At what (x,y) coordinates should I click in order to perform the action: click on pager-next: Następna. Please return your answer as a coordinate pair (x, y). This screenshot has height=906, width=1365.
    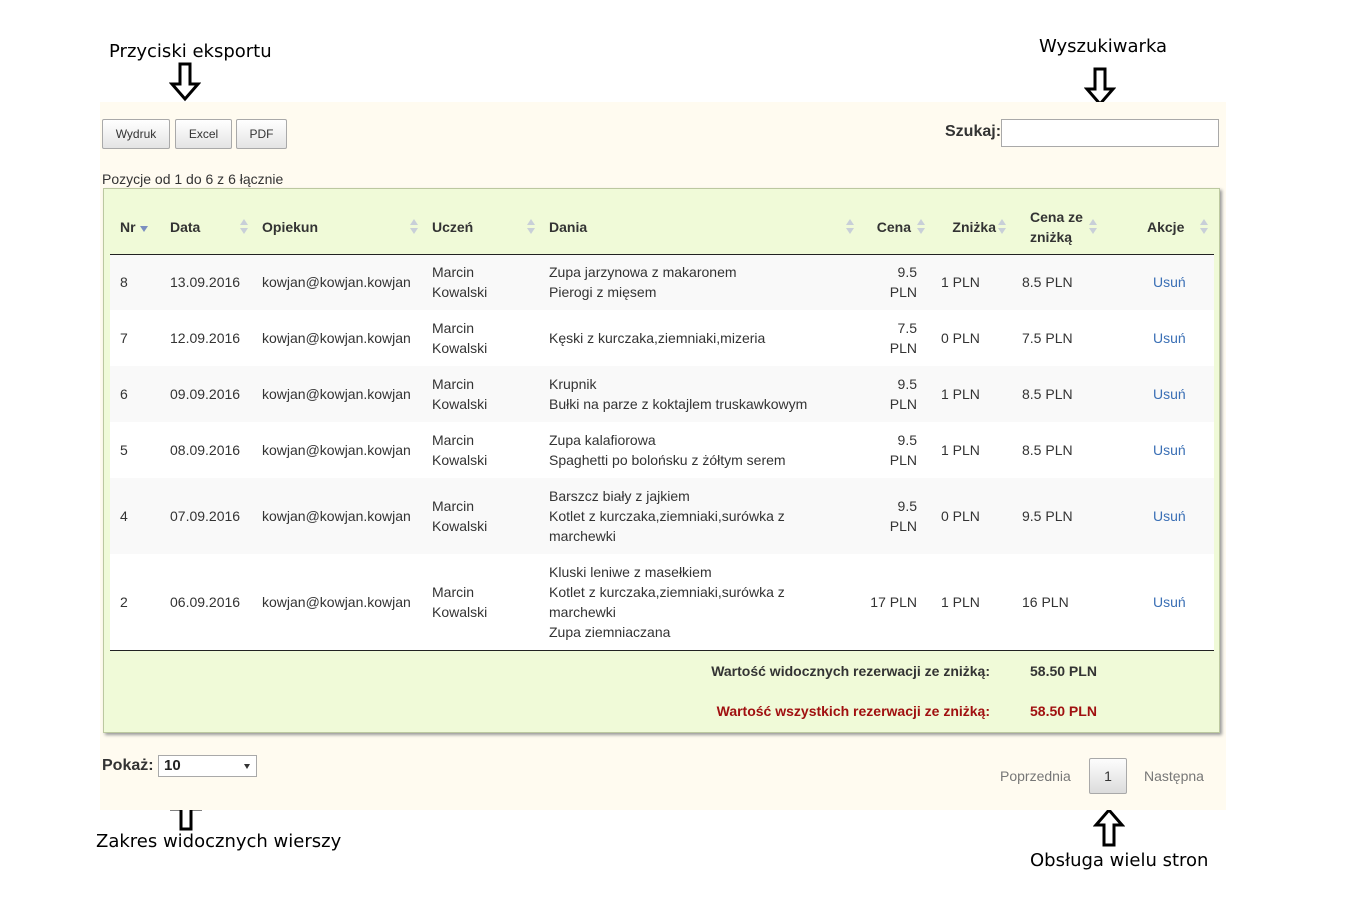
    Looking at the image, I should click on (1174, 776).